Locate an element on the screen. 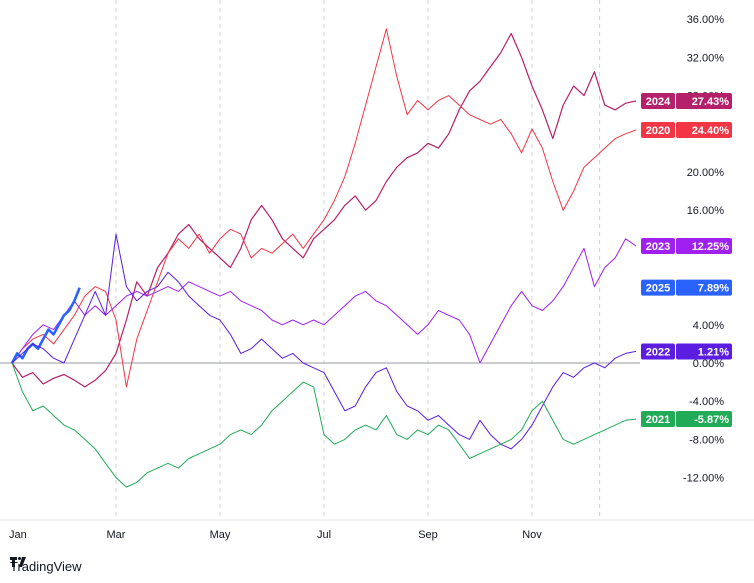  series-badge-name: 2022 is located at coordinates (658, 352).